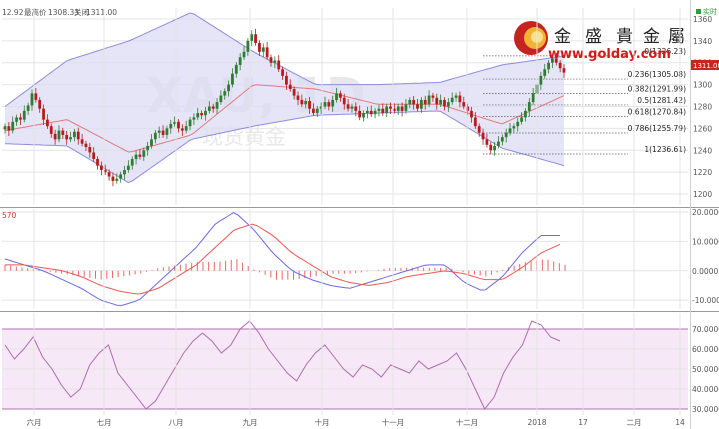  What do you see at coordinates (657, 88) in the screenshot?
I see `fib-level-label: 0.382(1291.99)` at bounding box center [657, 88].